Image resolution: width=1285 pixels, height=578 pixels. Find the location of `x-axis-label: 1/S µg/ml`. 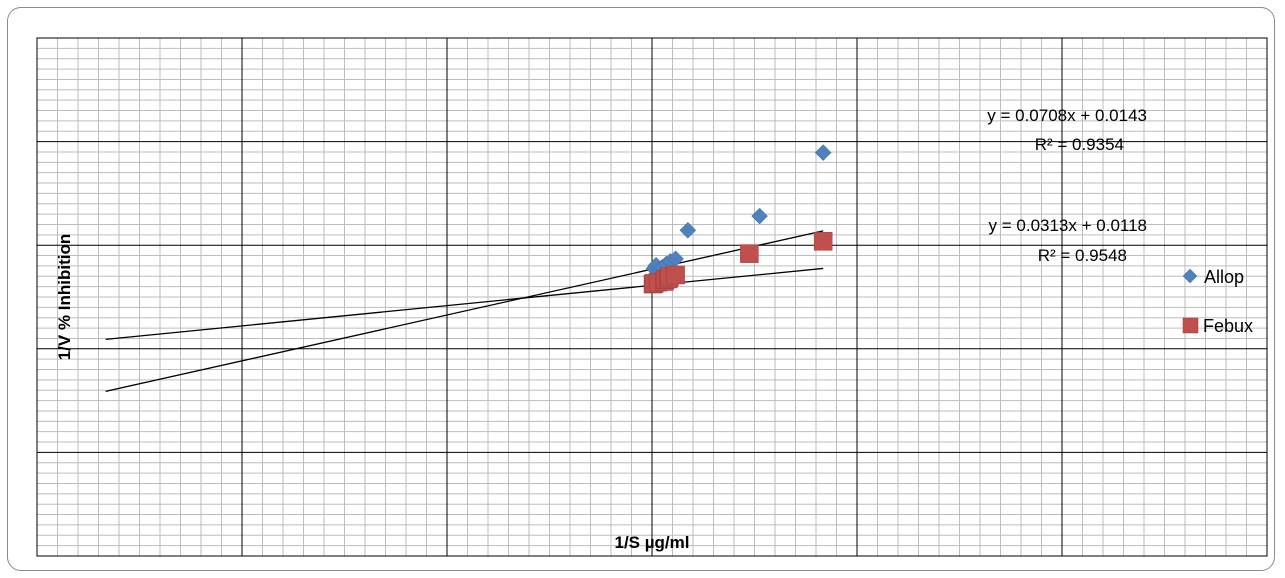

x-axis-label: 1/S µg/ml is located at coordinates (652, 542).